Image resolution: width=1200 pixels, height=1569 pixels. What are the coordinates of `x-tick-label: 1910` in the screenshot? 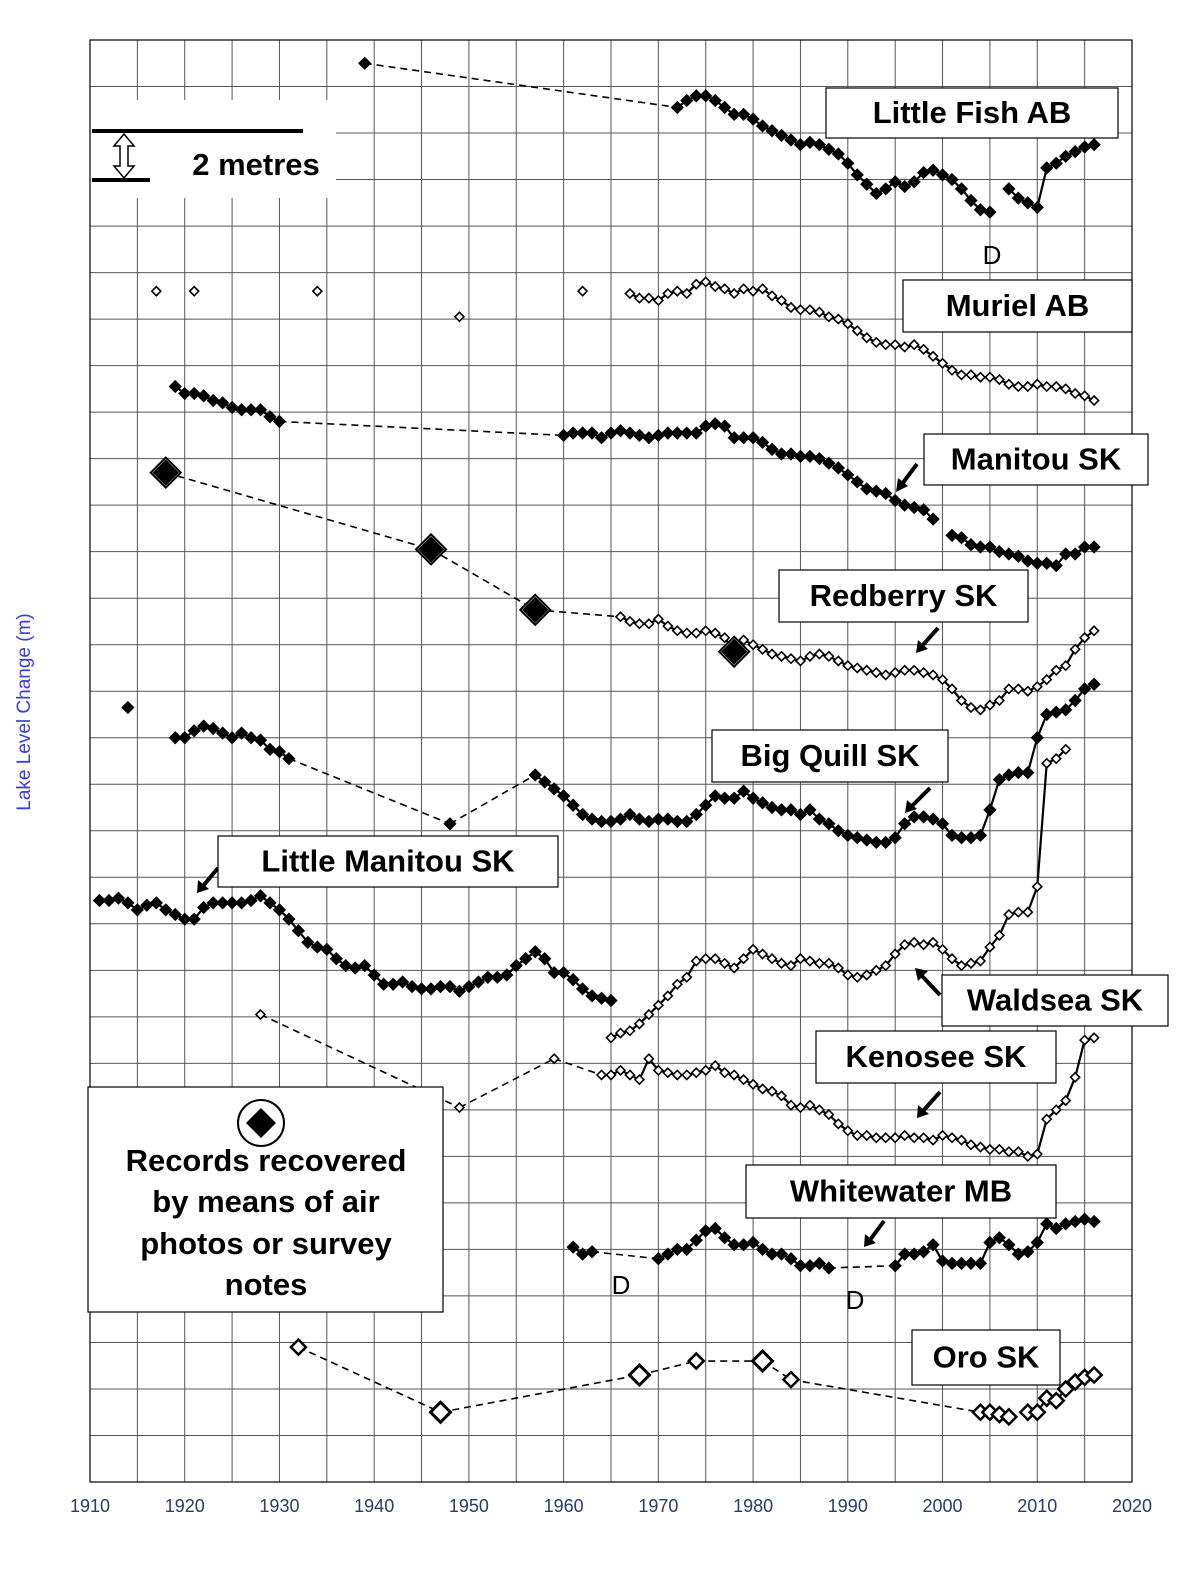 It's located at (90, 1506).